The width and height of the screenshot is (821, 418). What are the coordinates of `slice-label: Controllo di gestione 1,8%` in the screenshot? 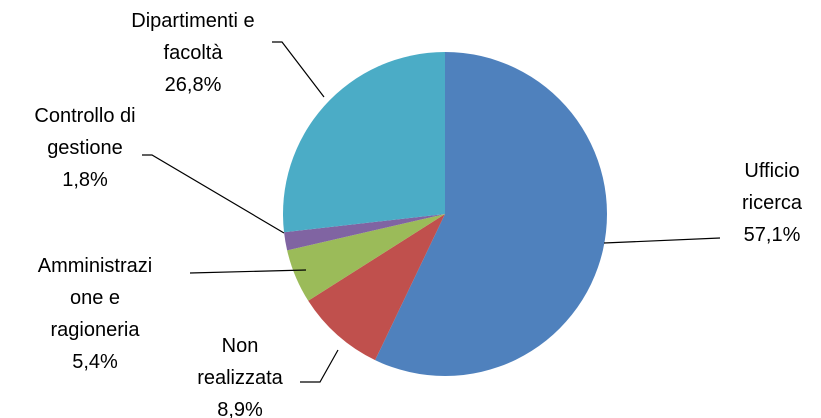 It's located at (85, 148).